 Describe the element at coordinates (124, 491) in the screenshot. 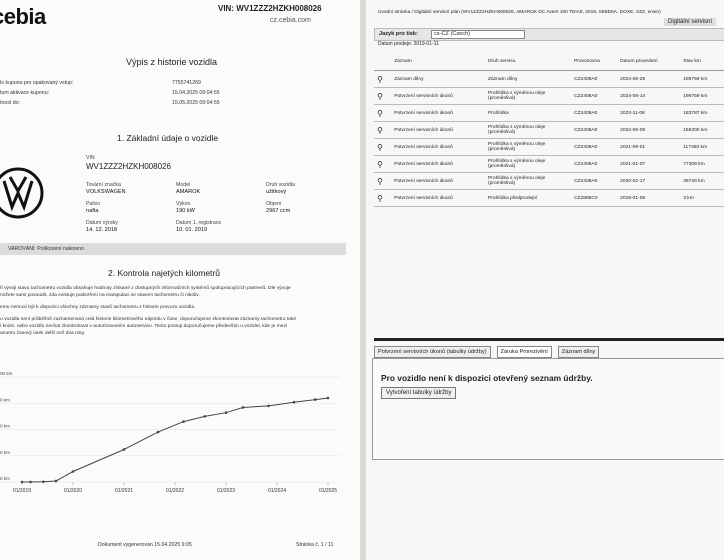

I see `x-tick-label: 01/2021` at that location.